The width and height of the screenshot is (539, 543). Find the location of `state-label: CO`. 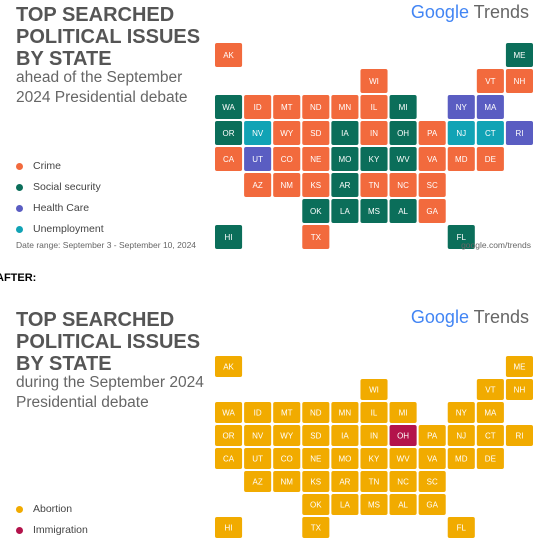

state-label: CO is located at coordinates (287, 159).